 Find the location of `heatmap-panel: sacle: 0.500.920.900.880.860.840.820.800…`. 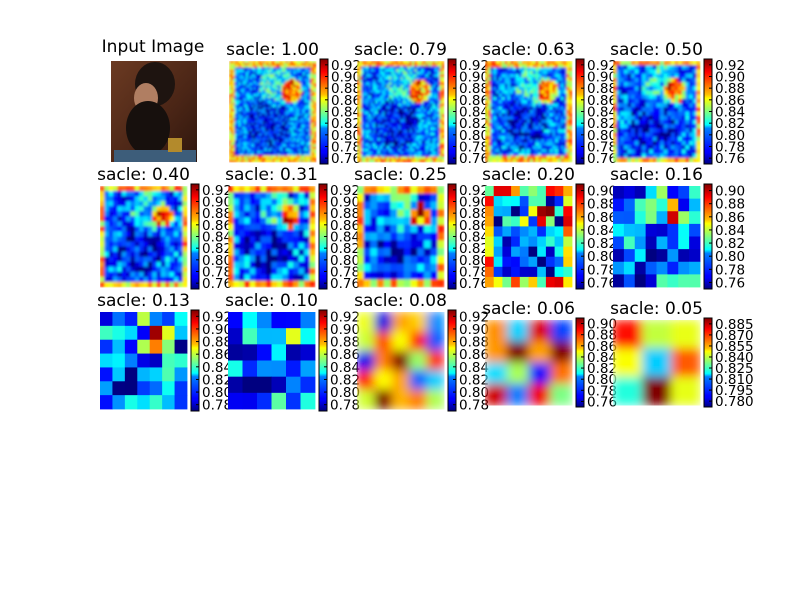

heatmap-panel: sacle: 0.500.920.900.880.860.840.820.800… is located at coordinates (677, 103).